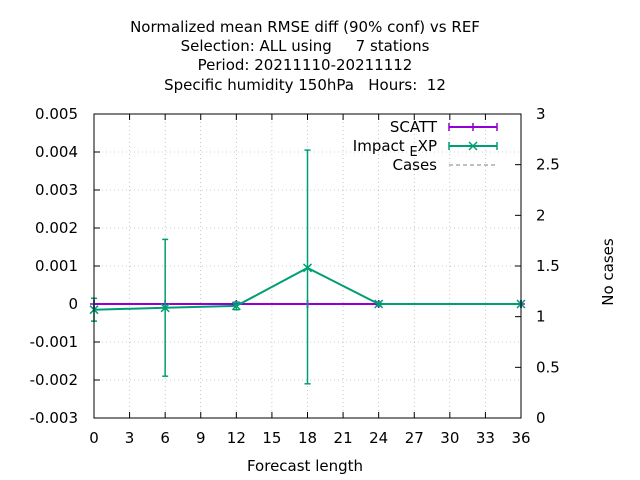  What do you see at coordinates (201, 438) in the screenshot?
I see `x-tick-label: 9` at bounding box center [201, 438].